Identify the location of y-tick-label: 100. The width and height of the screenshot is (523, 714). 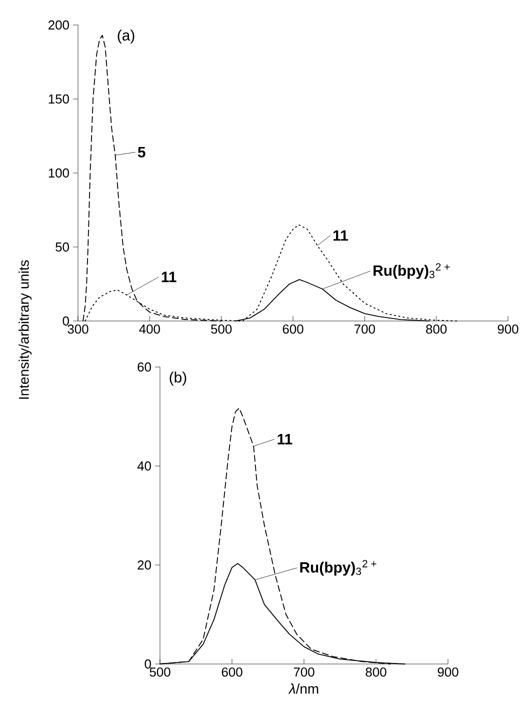
(58, 173).